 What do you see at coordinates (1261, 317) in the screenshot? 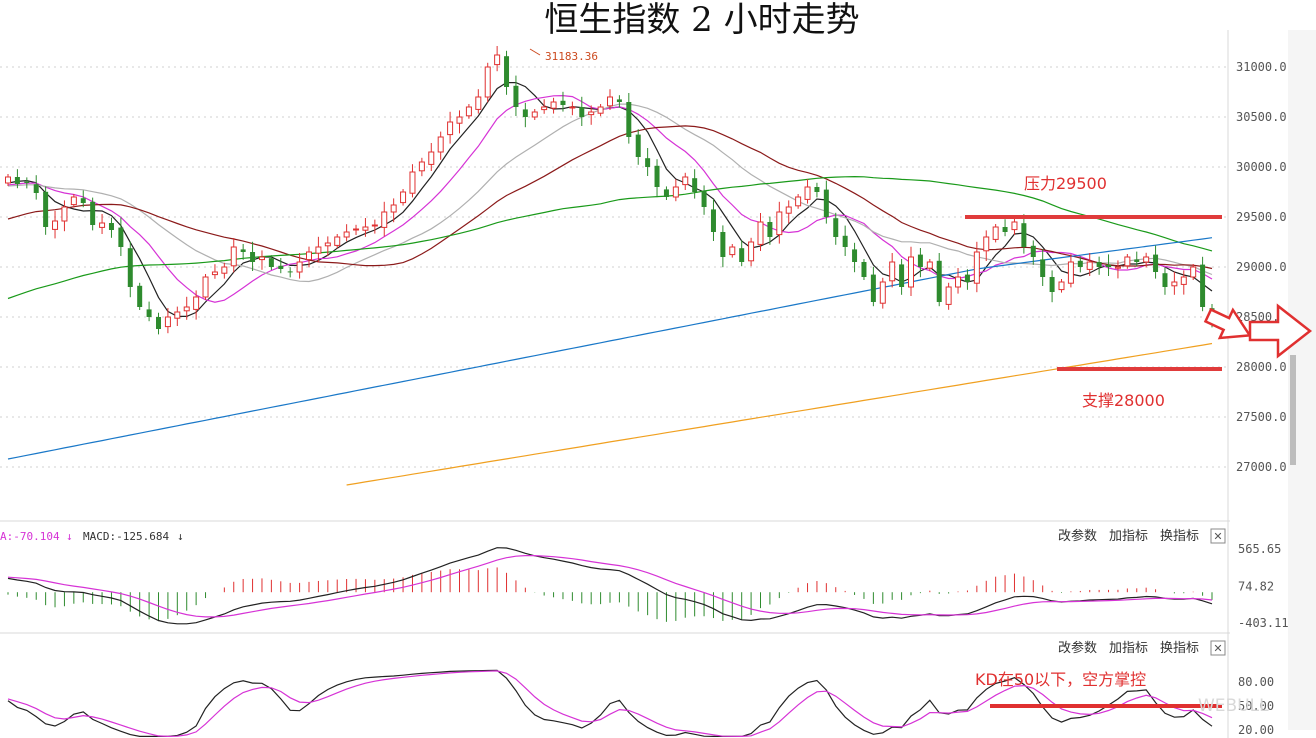
I see `price-tick-label: 28500.0` at bounding box center [1261, 317].